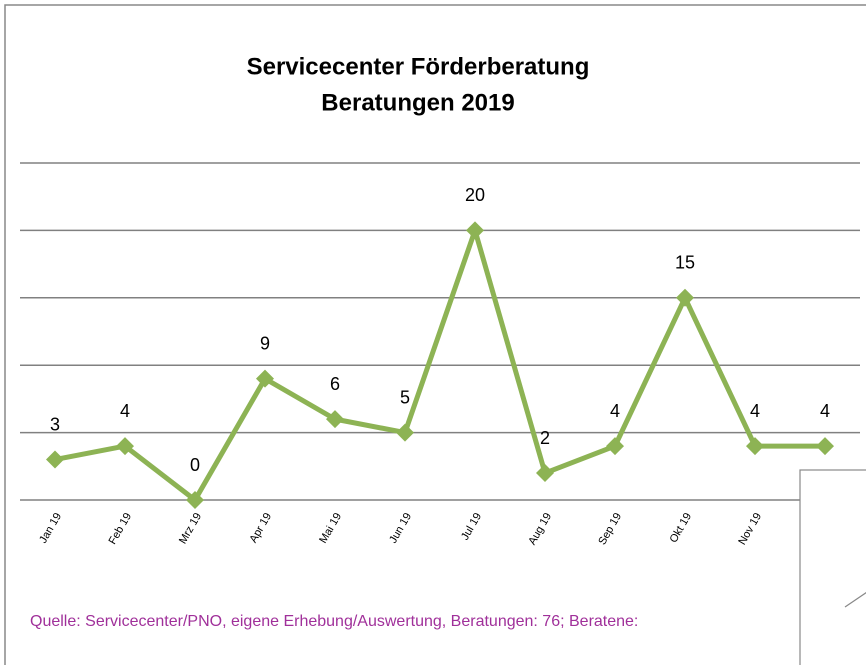 This screenshot has width=866, height=665. What do you see at coordinates (121, 529) in the screenshot?
I see `x-tick-label: Feb 19` at bounding box center [121, 529].